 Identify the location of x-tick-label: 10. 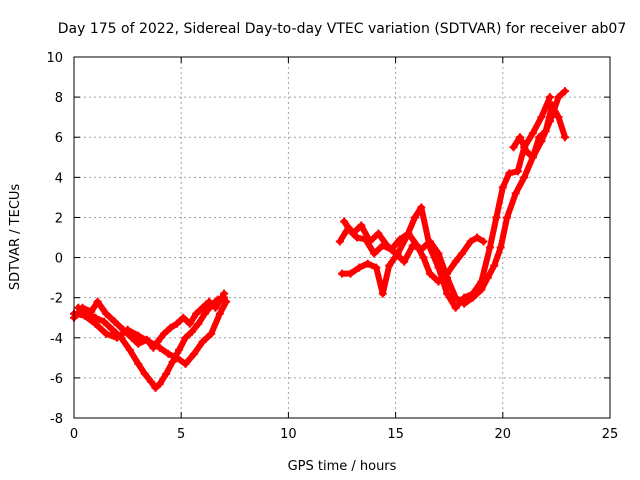
(288, 434).